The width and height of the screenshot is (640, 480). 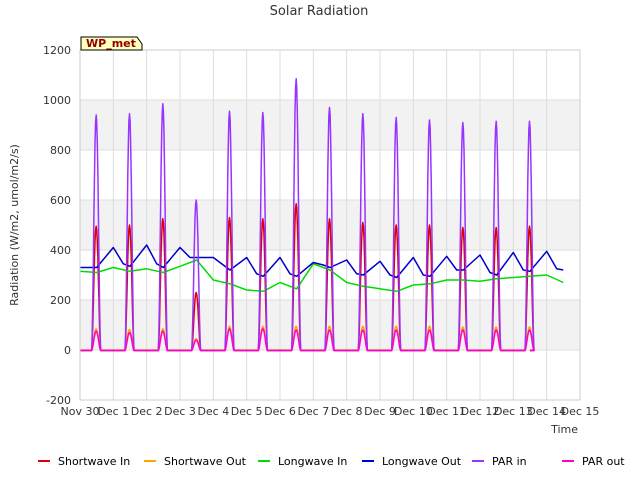 What do you see at coordinates (347, 411) in the screenshot?
I see `x-tick-label: Dec 8` at bounding box center [347, 411].